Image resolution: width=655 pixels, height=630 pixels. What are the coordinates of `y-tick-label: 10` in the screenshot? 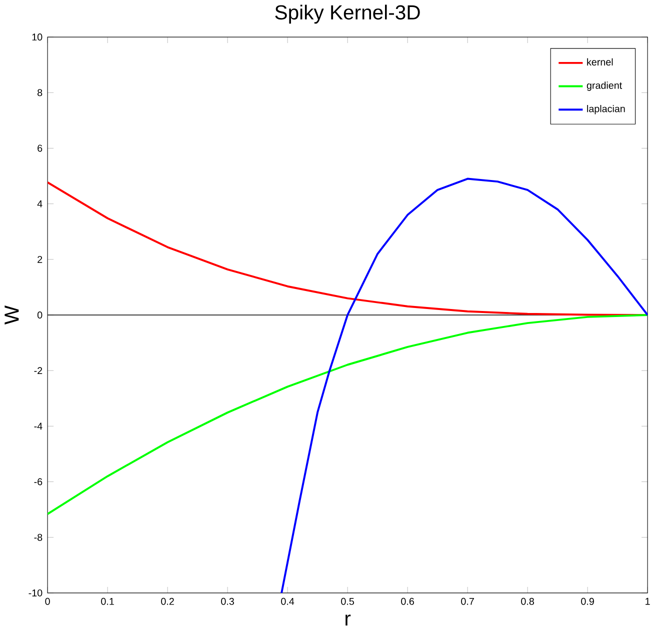 It's located at (37, 36).